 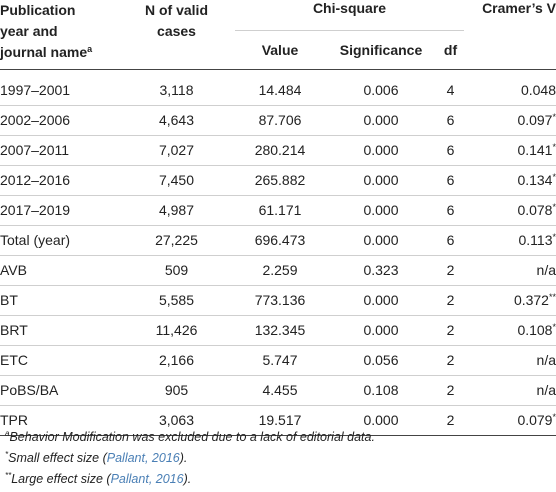 I want to click on row-n-cases: 11,426, so click(x=176, y=330).